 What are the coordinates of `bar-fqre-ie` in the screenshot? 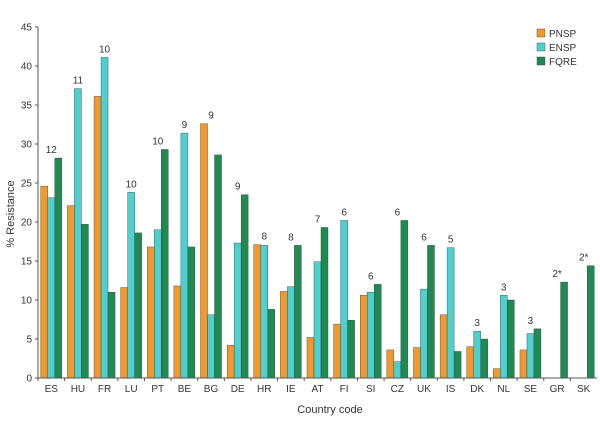 It's located at (298, 312).